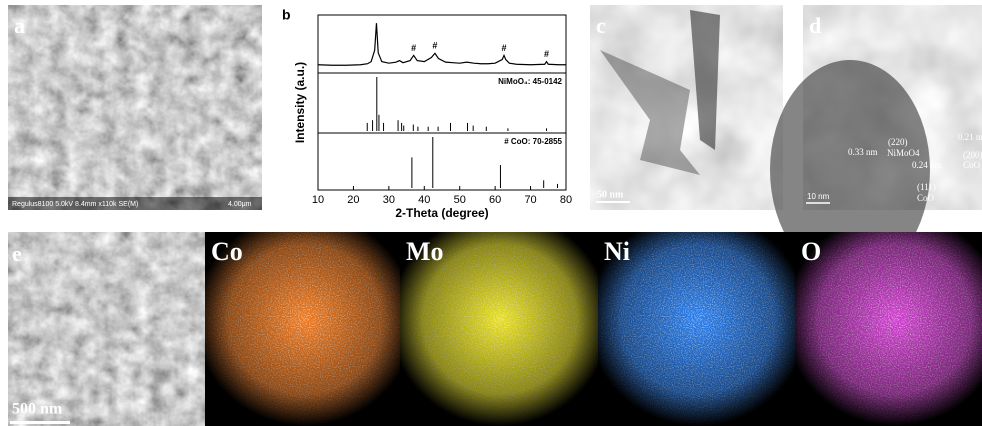 The image size is (982, 426). I want to click on annotation: 0.24 nm, so click(927, 165).